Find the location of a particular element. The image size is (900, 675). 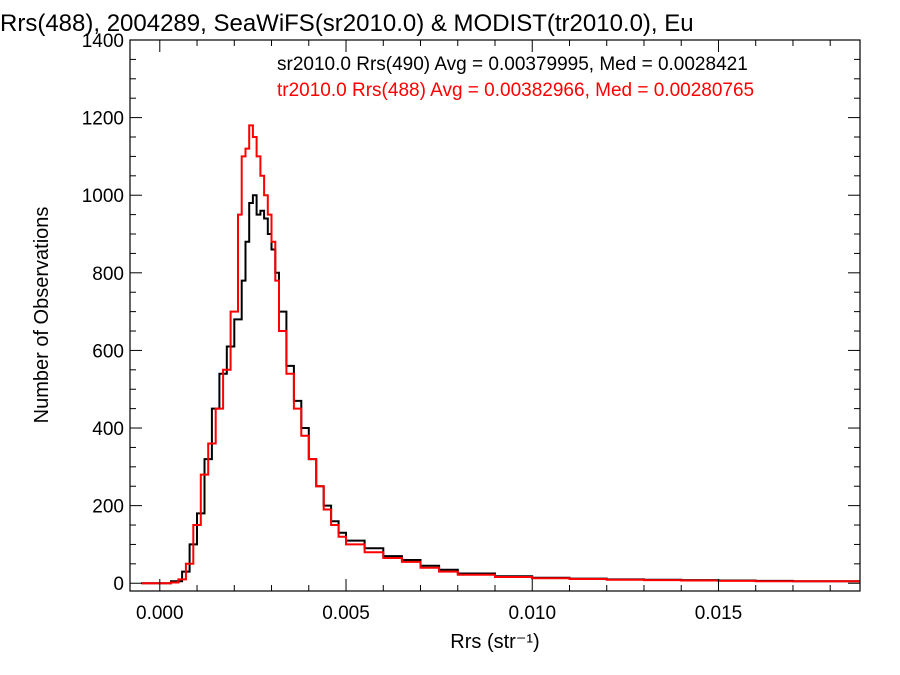

y-axis-label: Number of Observations is located at coordinates (42, 315).